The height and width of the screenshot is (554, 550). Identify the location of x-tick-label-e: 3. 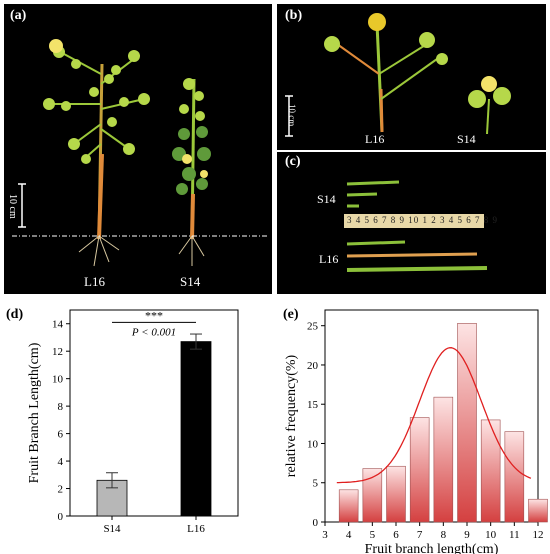
(325, 535).